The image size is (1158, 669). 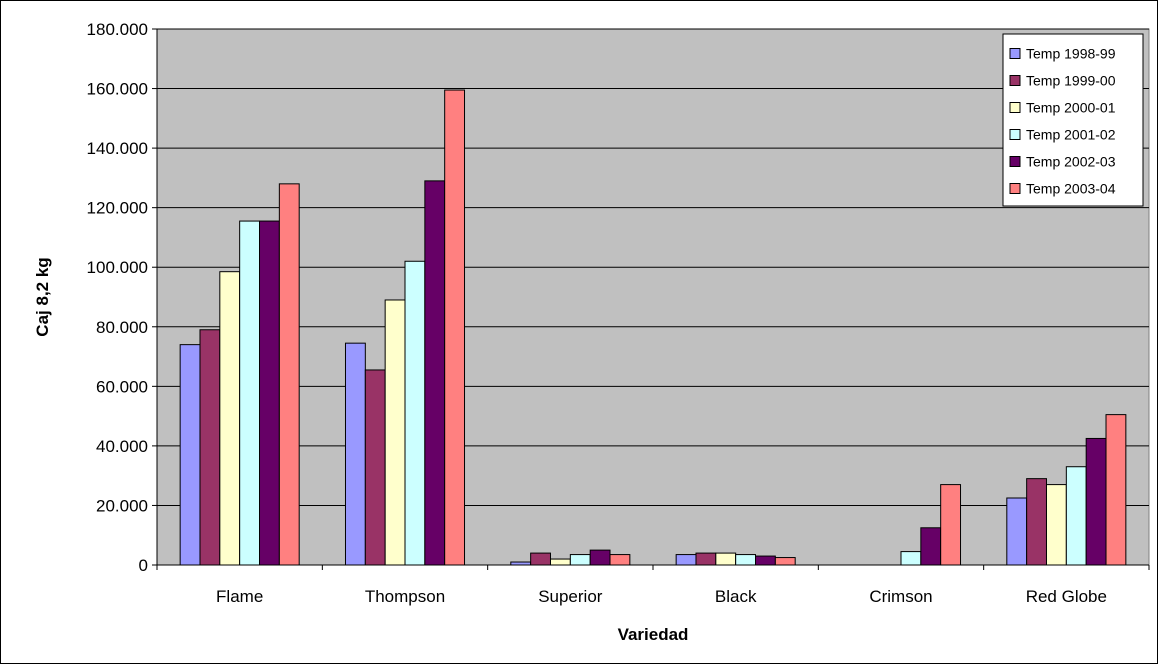 I want to click on y-tick-label: 60.000, so click(x=122, y=386).